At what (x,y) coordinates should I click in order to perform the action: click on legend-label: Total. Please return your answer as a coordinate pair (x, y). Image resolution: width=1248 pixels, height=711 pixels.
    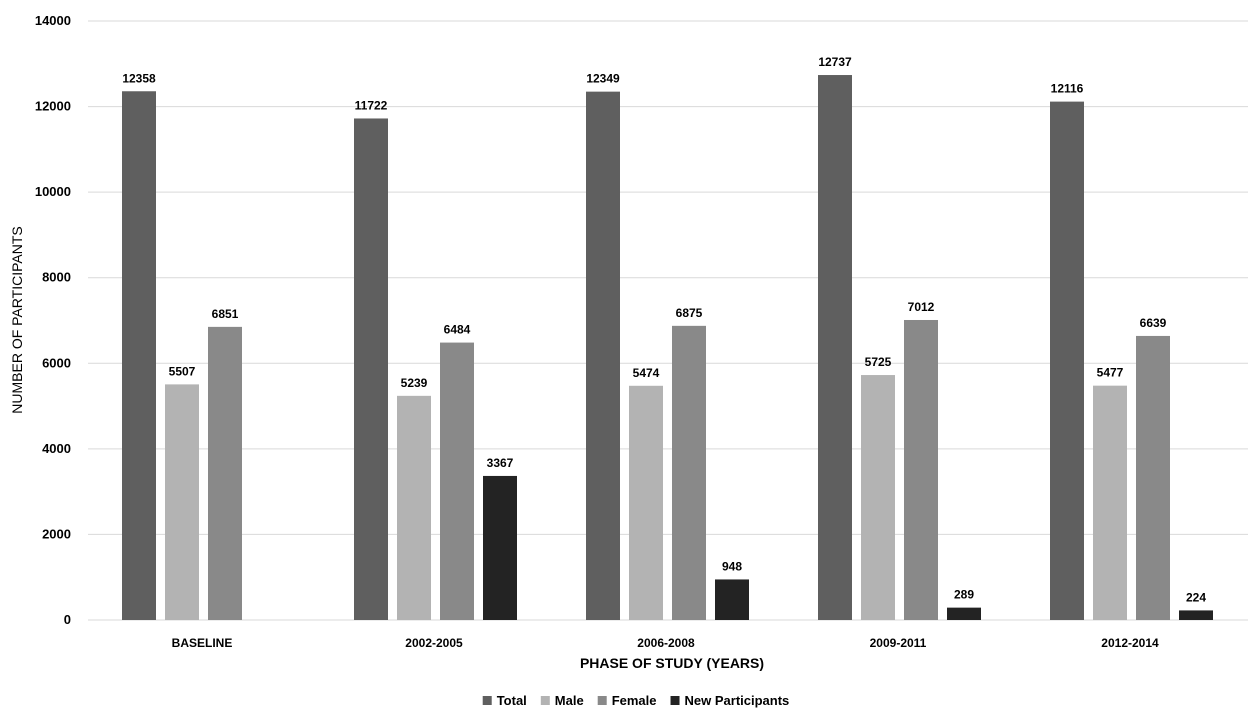
    Looking at the image, I should click on (512, 700).